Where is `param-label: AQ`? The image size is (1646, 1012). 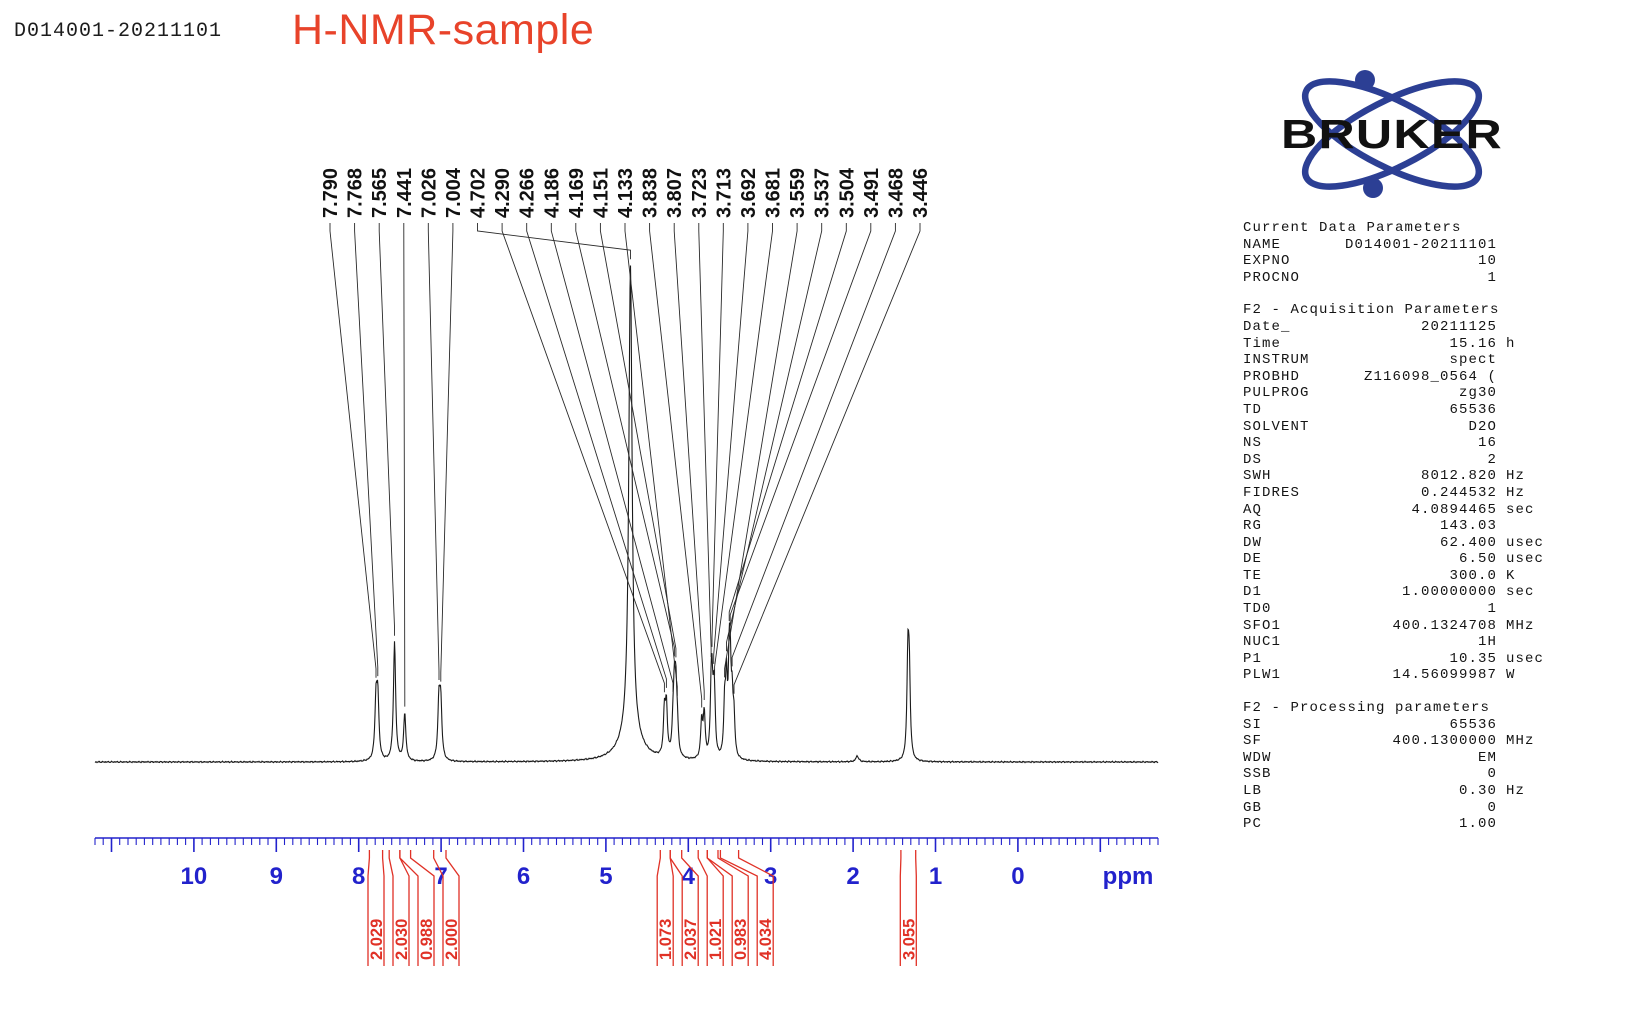
param-label: AQ is located at coordinates (1253, 509).